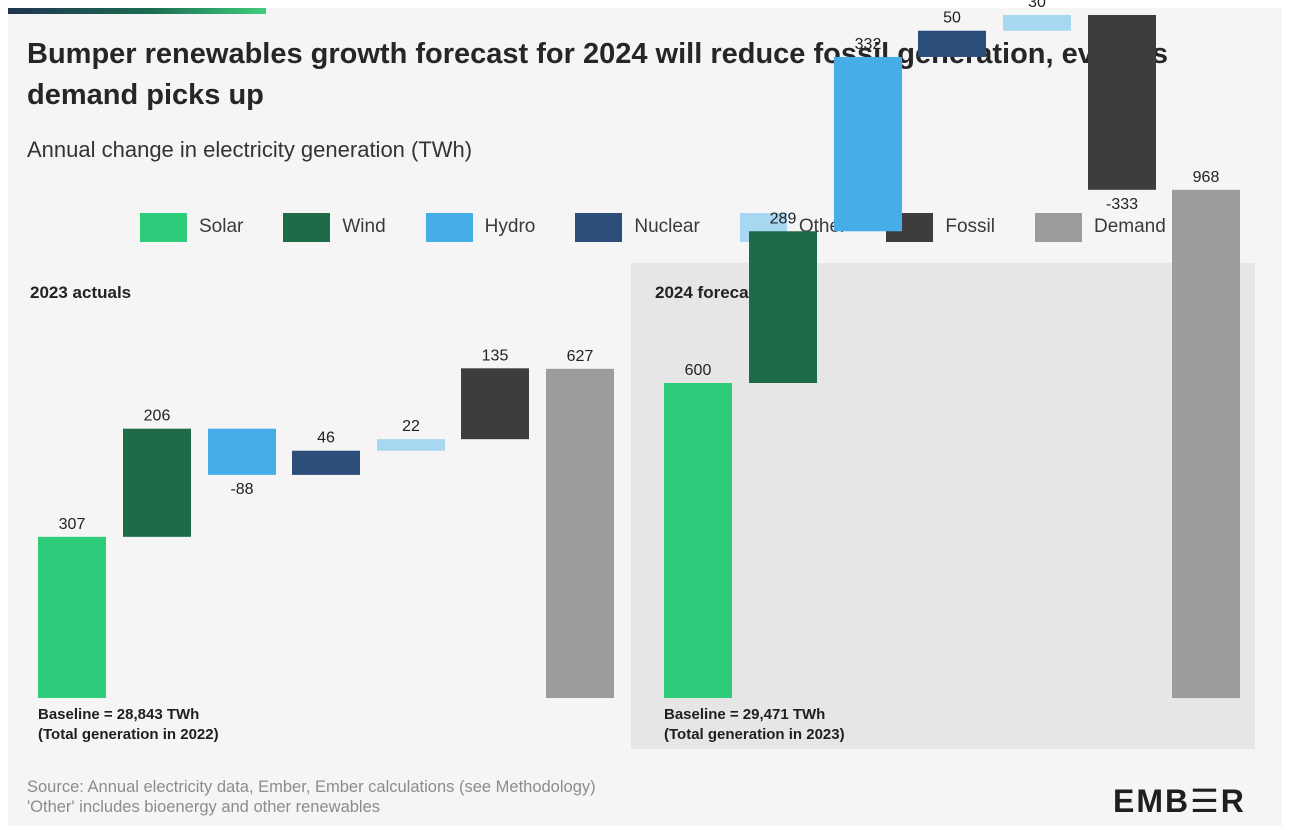 This screenshot has width=1291, height=830. I want to click on baseline-value: Baseline = 28,843 TWh, so click(119, 714).